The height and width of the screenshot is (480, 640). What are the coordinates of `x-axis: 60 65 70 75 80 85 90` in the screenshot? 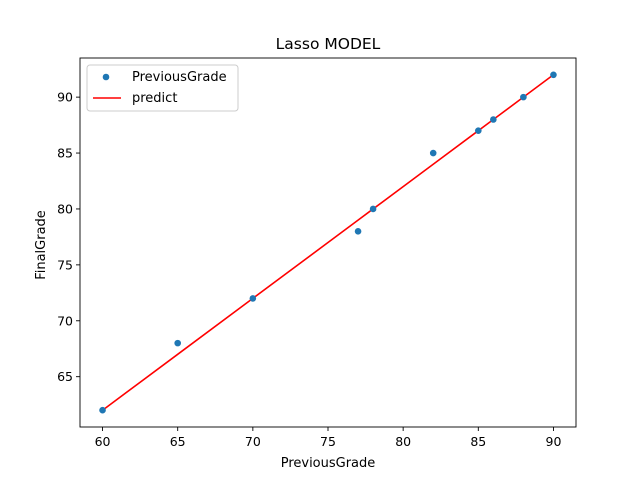 It's located at (328, 438).